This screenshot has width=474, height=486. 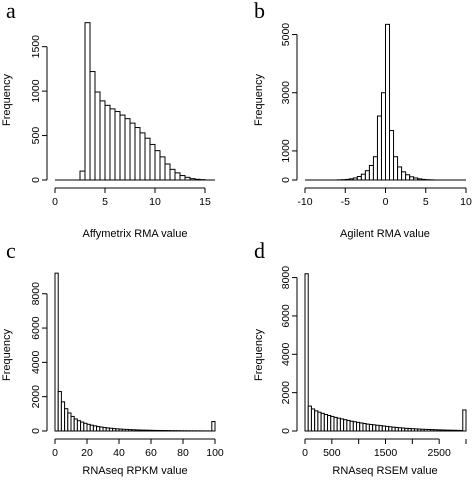 I want to click on panel-c-y-tick-label: 8000, so click(x=36, y=294).